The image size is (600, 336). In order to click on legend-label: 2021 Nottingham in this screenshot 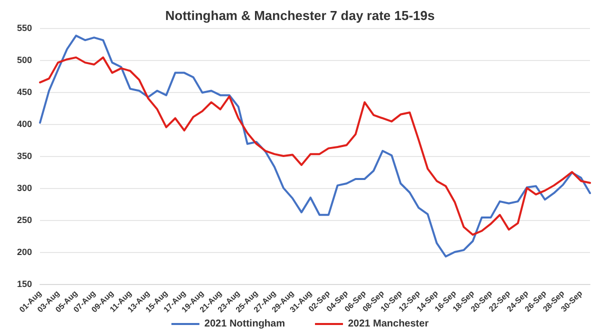, I will do `click(245, 324)`.